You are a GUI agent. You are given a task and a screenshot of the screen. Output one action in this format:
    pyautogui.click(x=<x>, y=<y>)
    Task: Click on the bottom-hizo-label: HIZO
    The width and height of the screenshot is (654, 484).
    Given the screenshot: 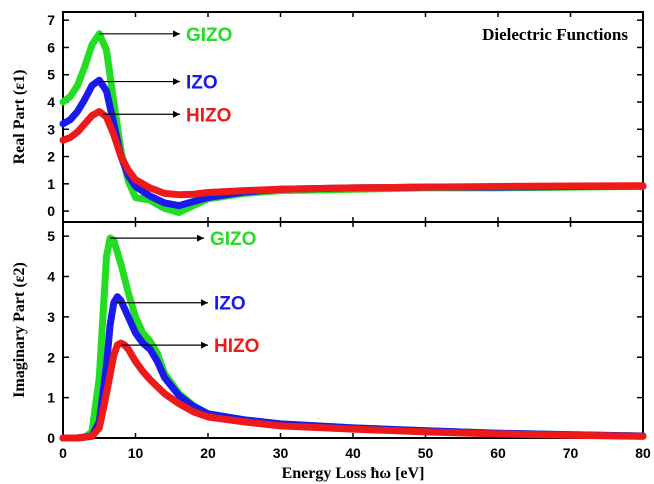 What is the action you would take?
    pyautogui.click(x=236, y=346)
    